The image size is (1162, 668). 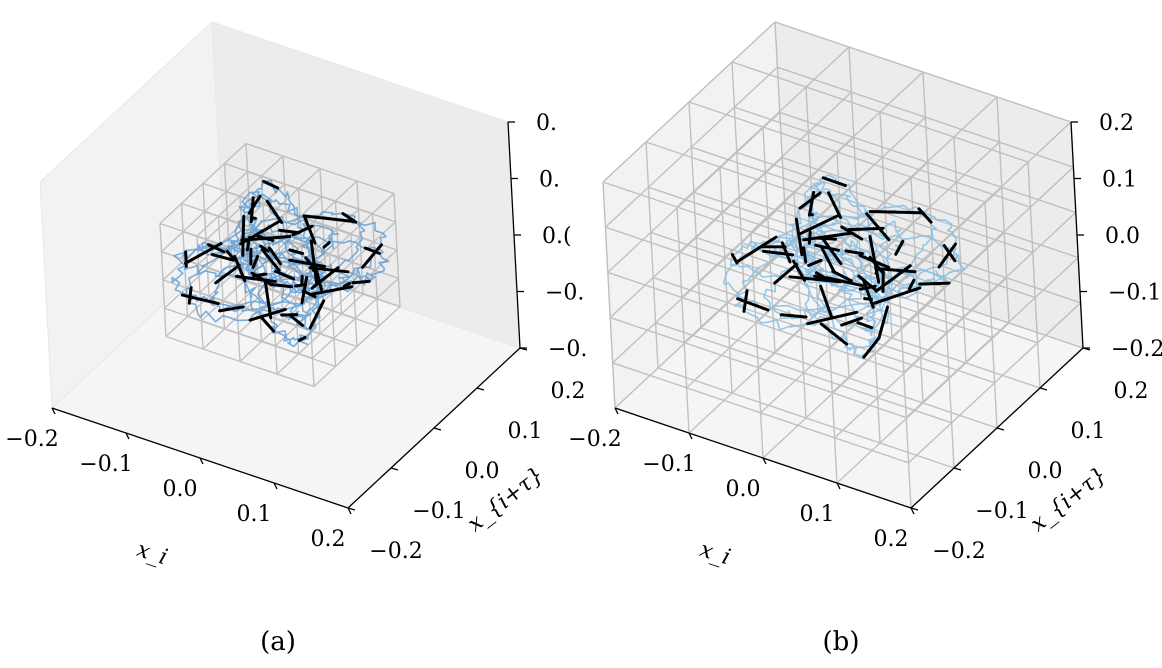 What do you see at coordinates (328, 539) in the screenshot?
I see `x-tick-label: 0.2` at bounding box center [328, 539].